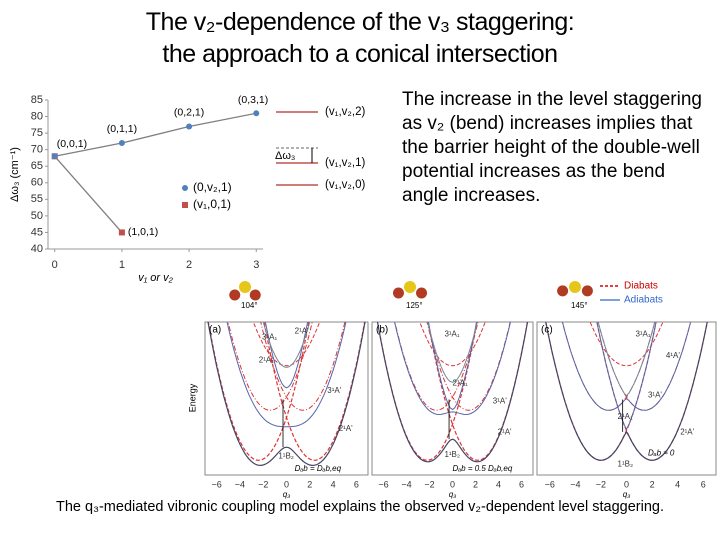 This screenshot has height=540, width=720. I want to click on angle-label: 125°, so click(414, 305).